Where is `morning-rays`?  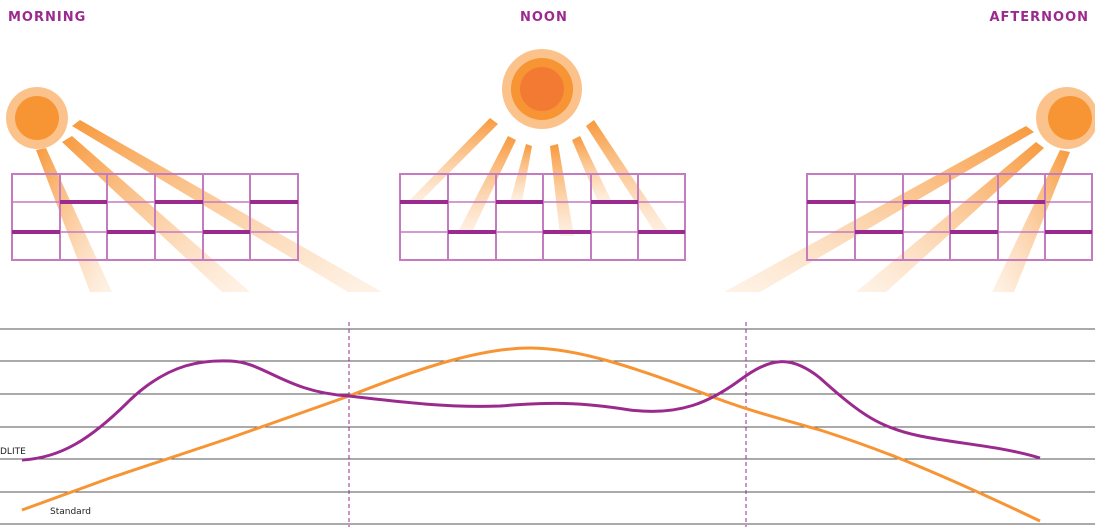
morning-rays is located at coordinates (209, 206).